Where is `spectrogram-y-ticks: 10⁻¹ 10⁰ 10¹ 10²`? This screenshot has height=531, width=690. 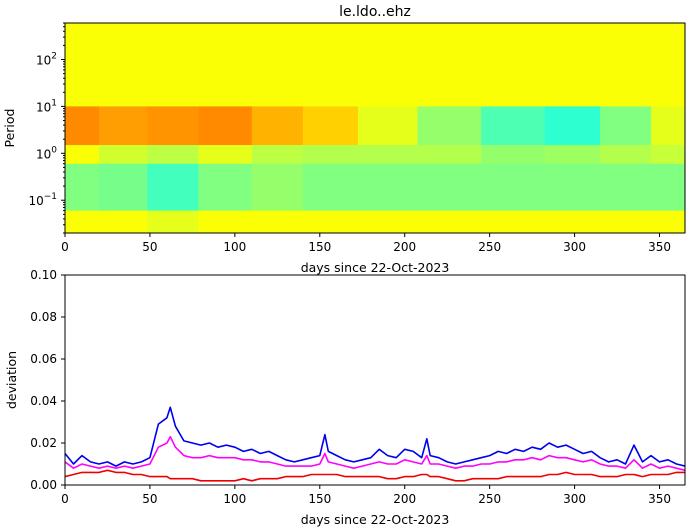 spectrogram-y-ticks: 10⁻¹ 10⁰ 10¹ 10² is located at coordinates (46, 128).